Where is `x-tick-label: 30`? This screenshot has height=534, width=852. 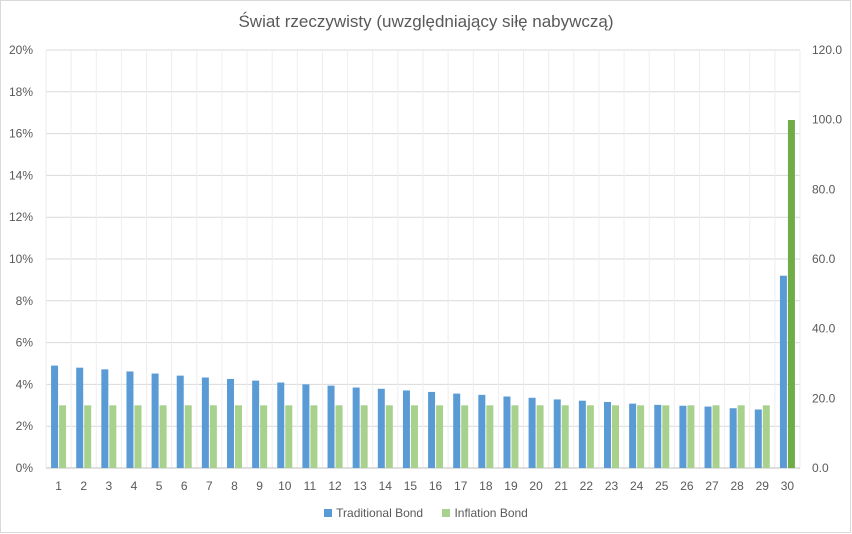 x-tick-label: 30 is located at coordinates (788, 486).